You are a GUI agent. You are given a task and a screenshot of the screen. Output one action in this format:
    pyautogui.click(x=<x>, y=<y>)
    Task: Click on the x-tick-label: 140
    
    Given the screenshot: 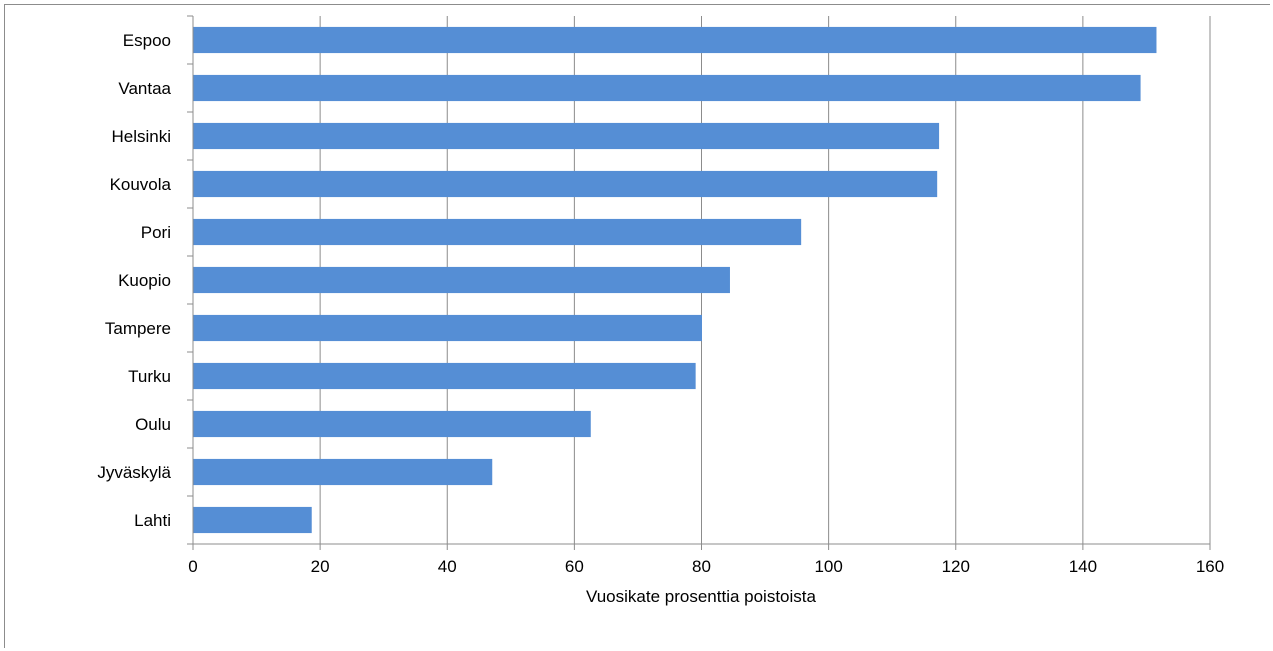 What is the action you would take?
    pyautogui.click(x=1083, y=566)
    